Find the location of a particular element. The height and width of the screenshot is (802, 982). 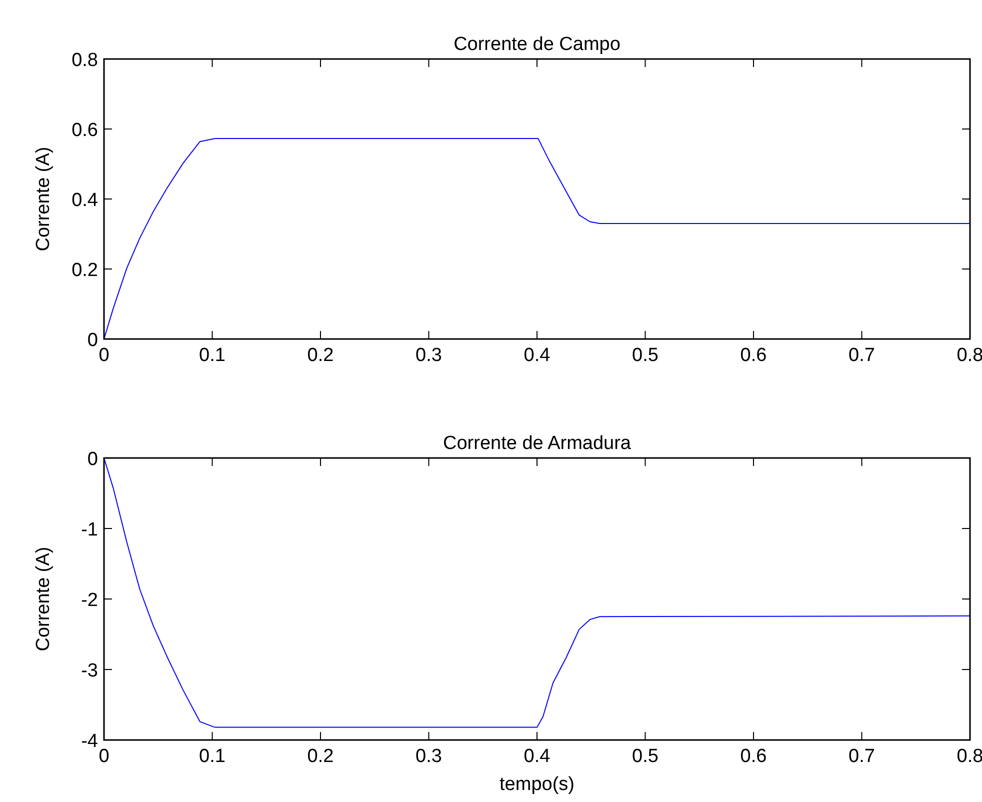

chart-title: Corrente de Campo is located at coordinates (537, 44).